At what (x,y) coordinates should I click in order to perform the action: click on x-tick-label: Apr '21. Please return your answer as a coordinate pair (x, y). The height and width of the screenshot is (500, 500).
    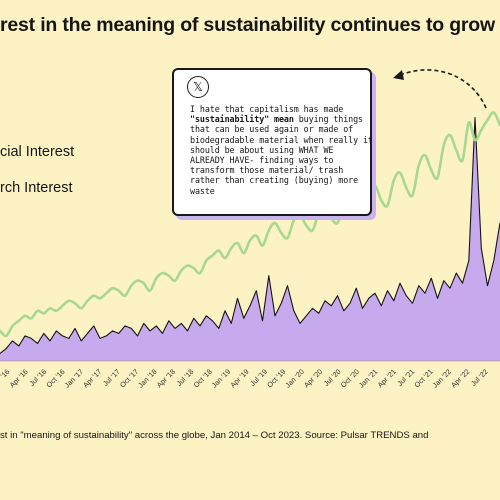
    Looking at the image, I should click on (386, 378).